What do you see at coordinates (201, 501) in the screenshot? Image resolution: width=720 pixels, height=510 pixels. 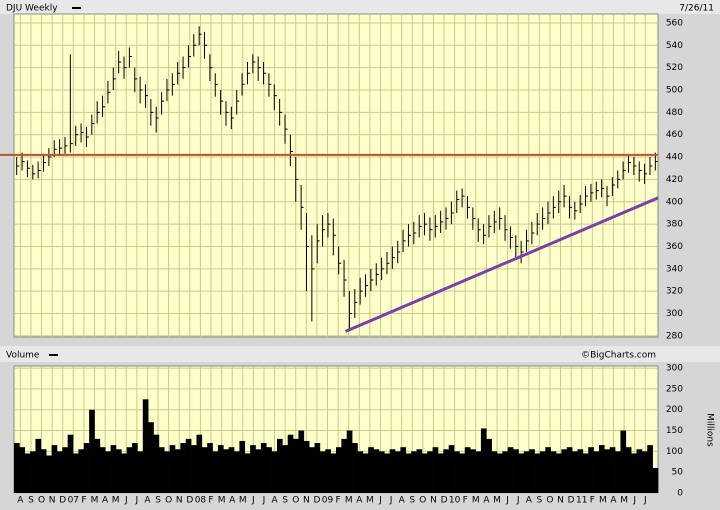 I see `x-tick-label: 08` at bounding box center [201, 501].